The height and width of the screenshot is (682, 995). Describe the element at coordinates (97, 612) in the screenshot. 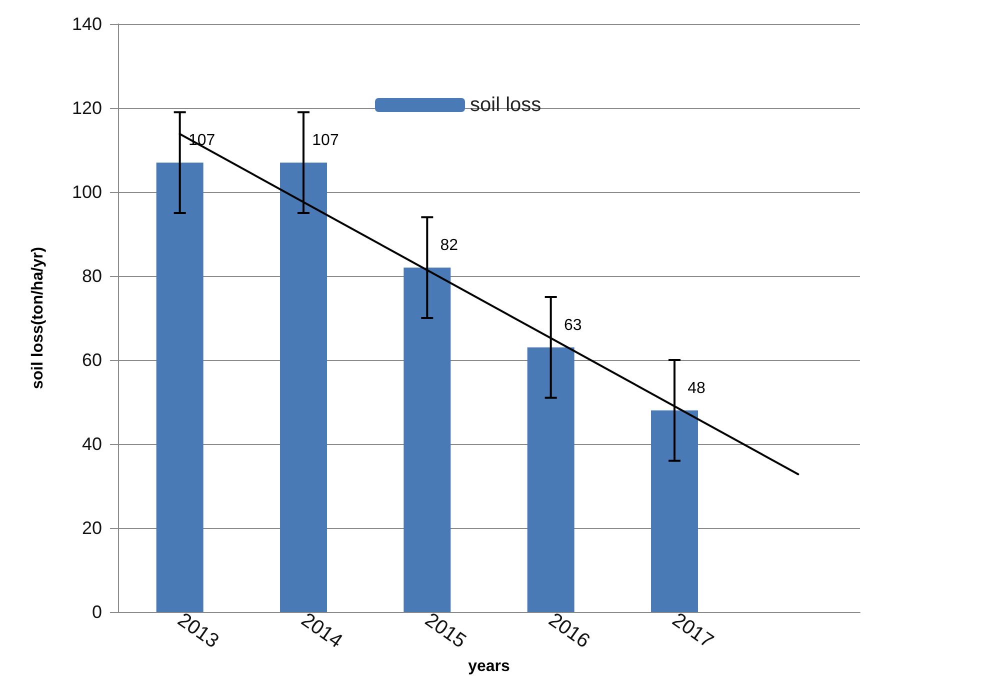

I see `y-tick-label: 0` at that location.